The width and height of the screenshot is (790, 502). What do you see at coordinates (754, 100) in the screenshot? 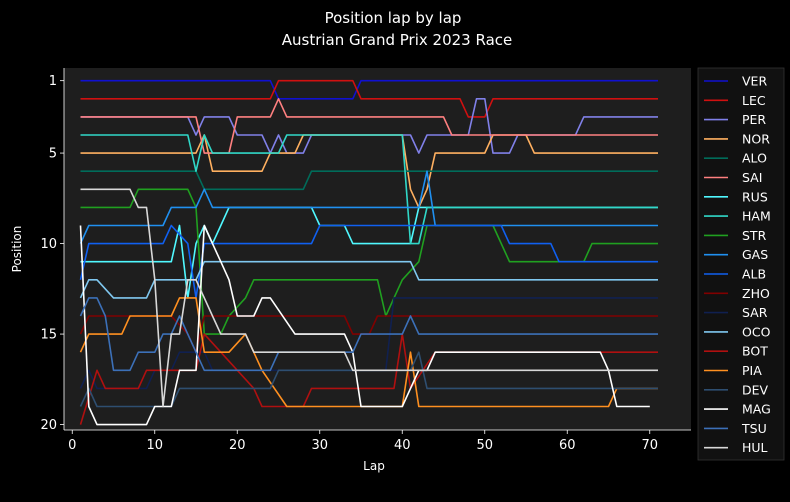
I see `legend-label-lec: LEC` at bounding box center [754, 100].